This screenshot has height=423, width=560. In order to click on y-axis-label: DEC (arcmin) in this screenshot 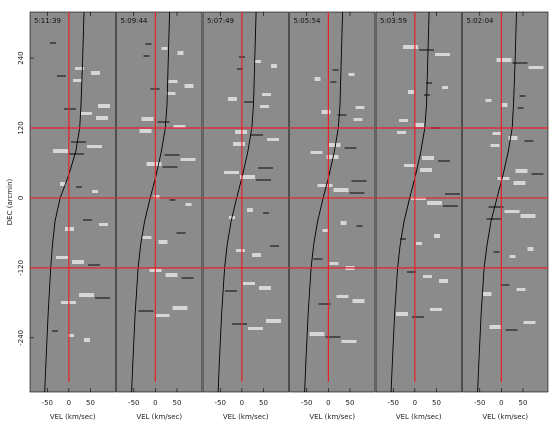, I will do `click(10, 202)`.